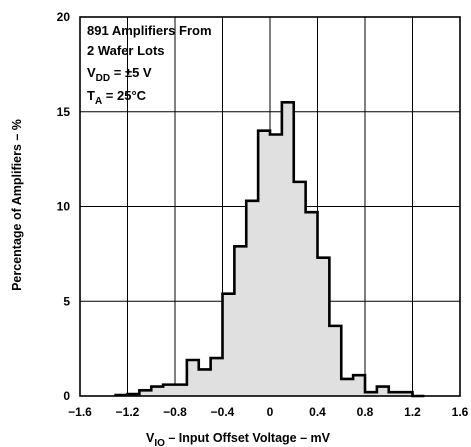 The image size is (471, 447). What do you see at coordinates (117, 97) in the screenshot?
I see `annotation-ta: TA = 25°C` at bounding box center [117, 97].